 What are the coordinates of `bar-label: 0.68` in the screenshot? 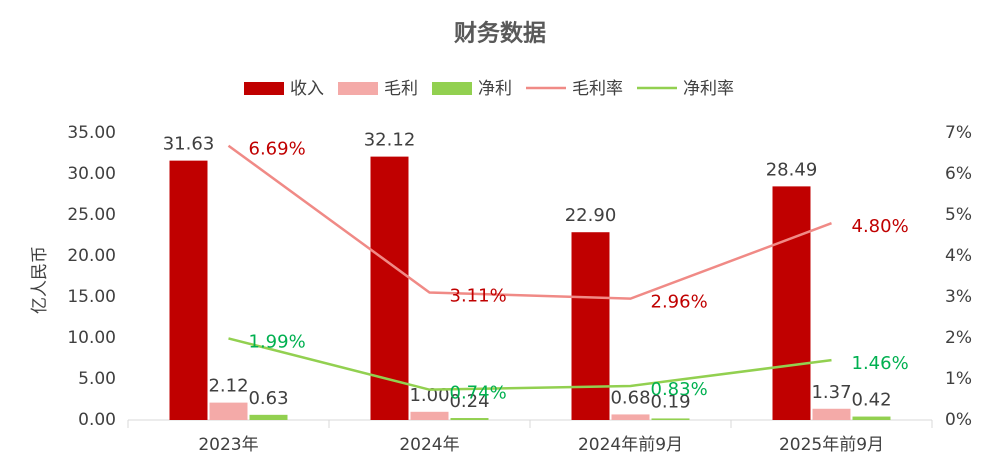 It's located at (630, 397).